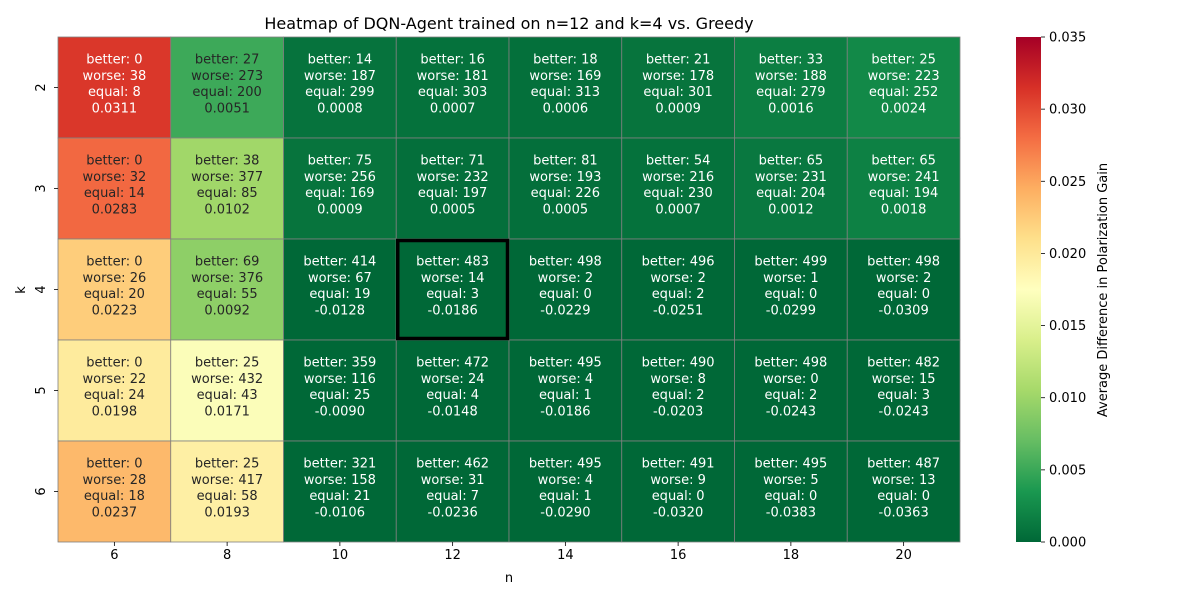 This screenshot has height=600, width=1200. I want to click on cell-value-text: 0.0024, so click(904, 108).